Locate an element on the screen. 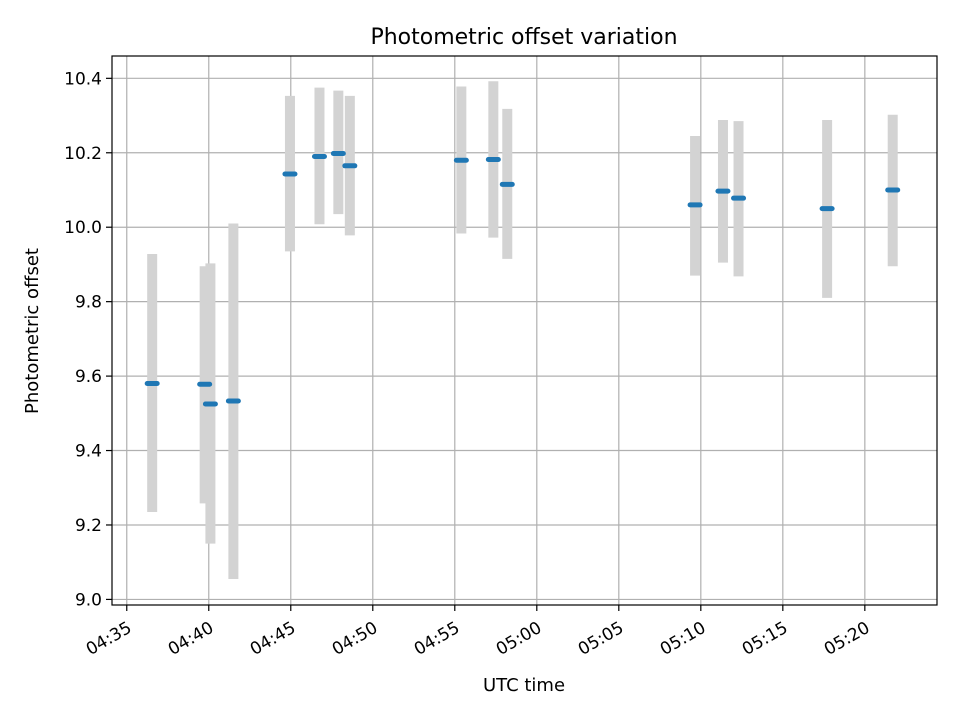 This screenshot has width=960, height=720. y-tick-label: 9.6 is located at coordinates (88, 377).